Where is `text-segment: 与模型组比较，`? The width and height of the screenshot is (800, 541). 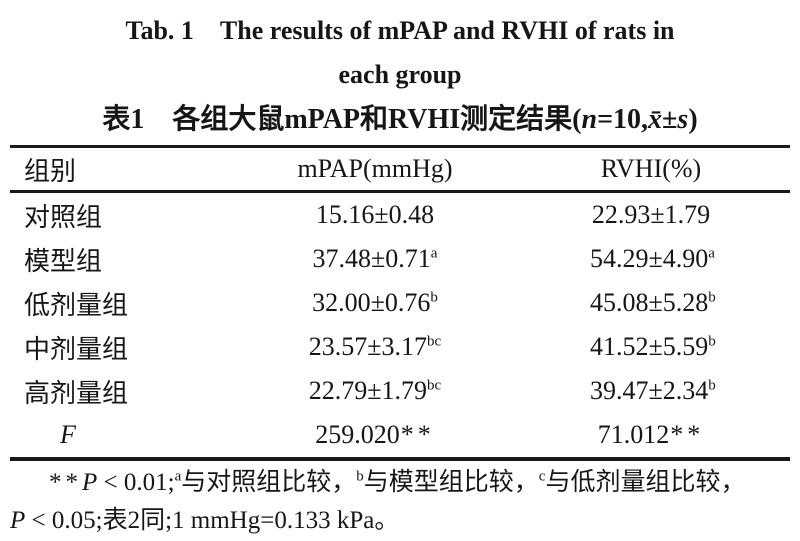 text-segment: 与模型组比较， is located at coordinates (451, 482).